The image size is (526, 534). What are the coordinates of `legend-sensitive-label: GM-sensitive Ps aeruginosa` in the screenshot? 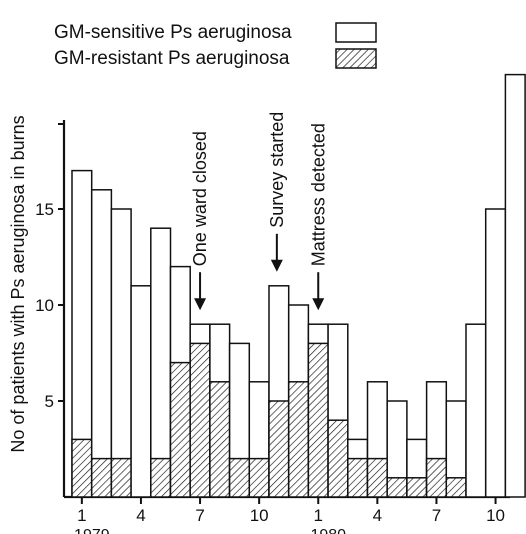 It's located at (173, 32).